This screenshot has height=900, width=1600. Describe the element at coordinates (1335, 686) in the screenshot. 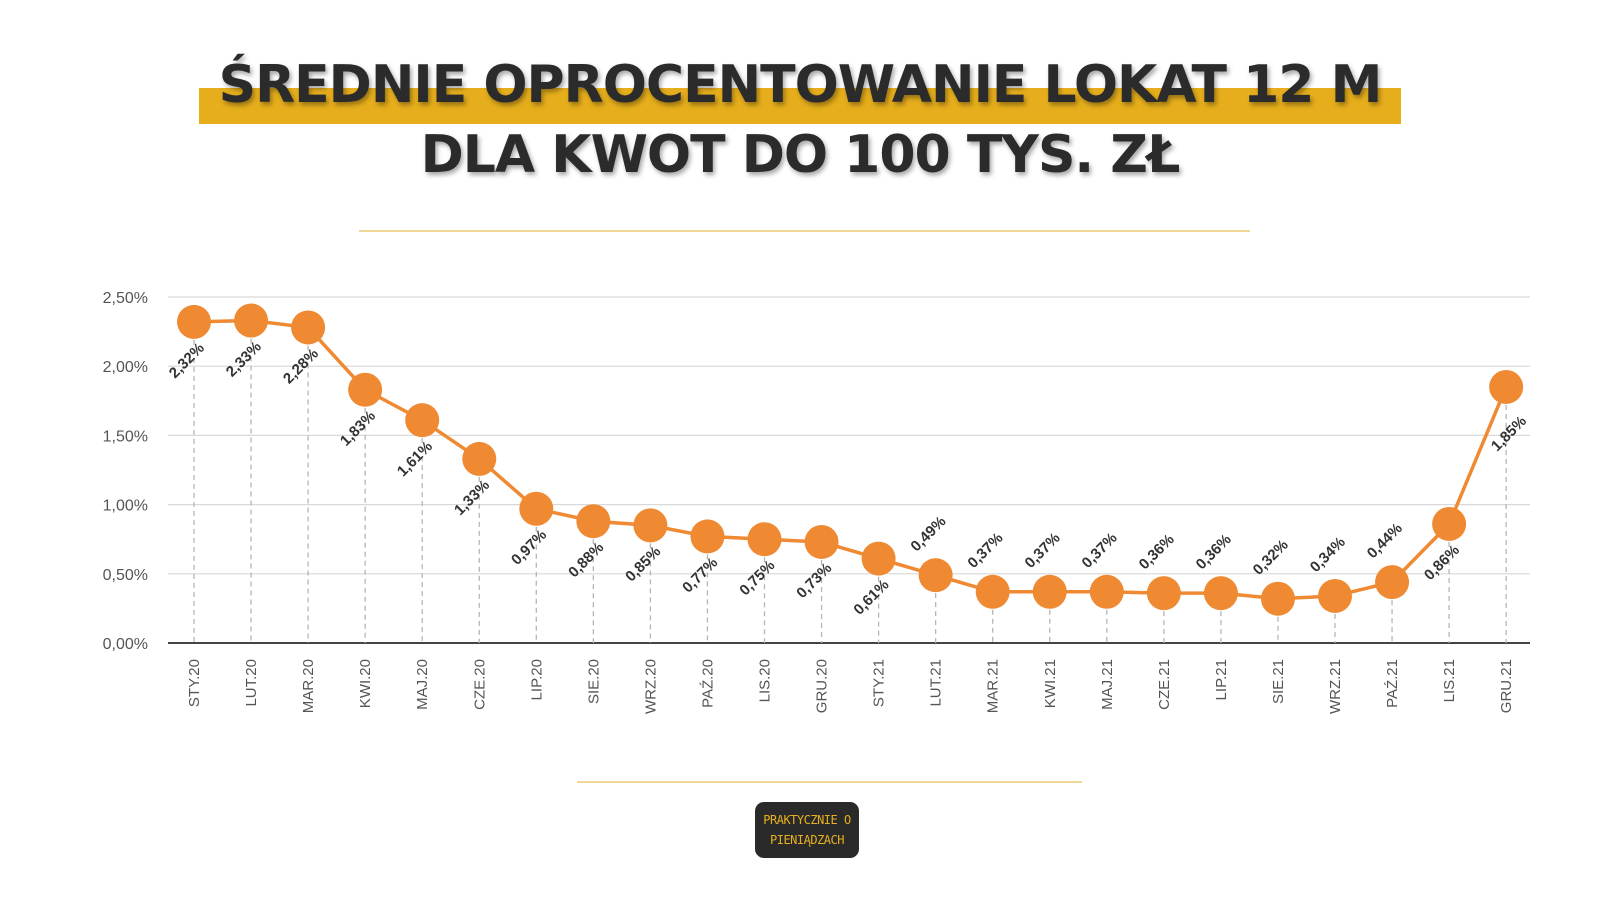

I see `x-tick-label: WRZ.21` at that location.